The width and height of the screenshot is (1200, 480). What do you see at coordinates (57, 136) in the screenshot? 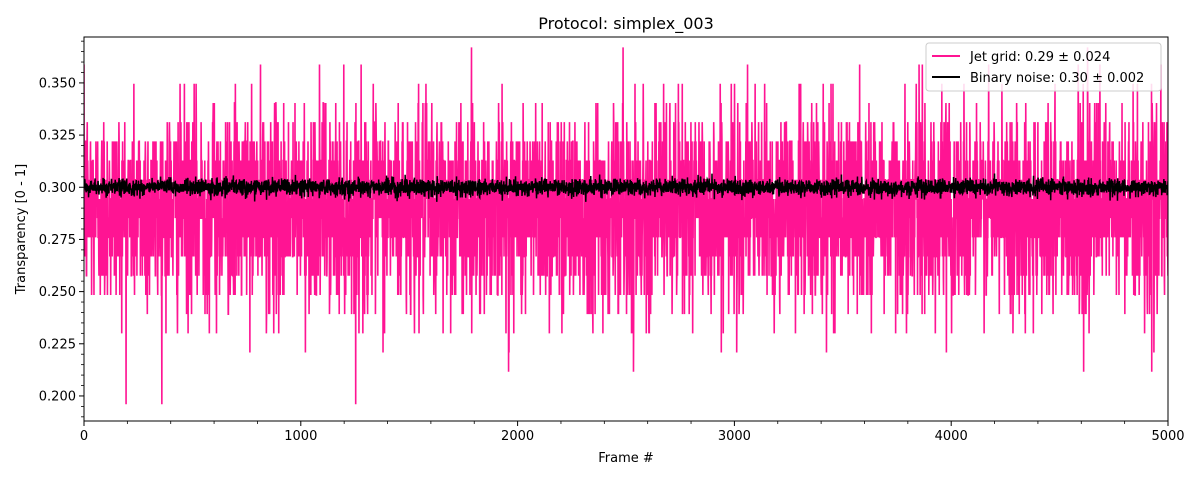
I see `y-tick-label: 0.325` at bounding box center [57, 136].